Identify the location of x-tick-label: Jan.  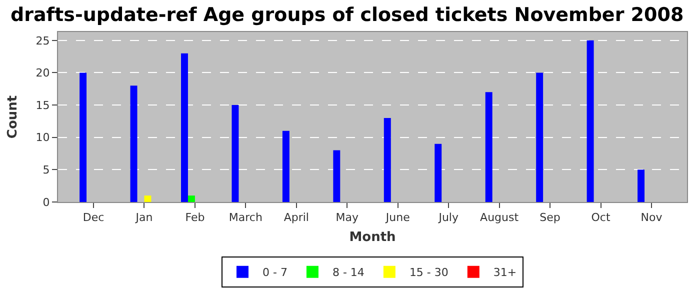
(143, 217).